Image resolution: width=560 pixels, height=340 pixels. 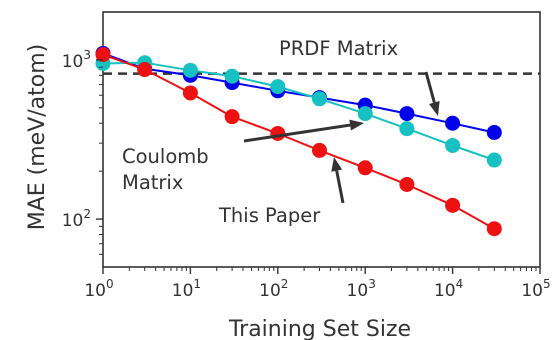 What do you see at coordinates (434, 108) in the screenshot?
I see `arrow-prdf-head` at bounding box center [434, 108].